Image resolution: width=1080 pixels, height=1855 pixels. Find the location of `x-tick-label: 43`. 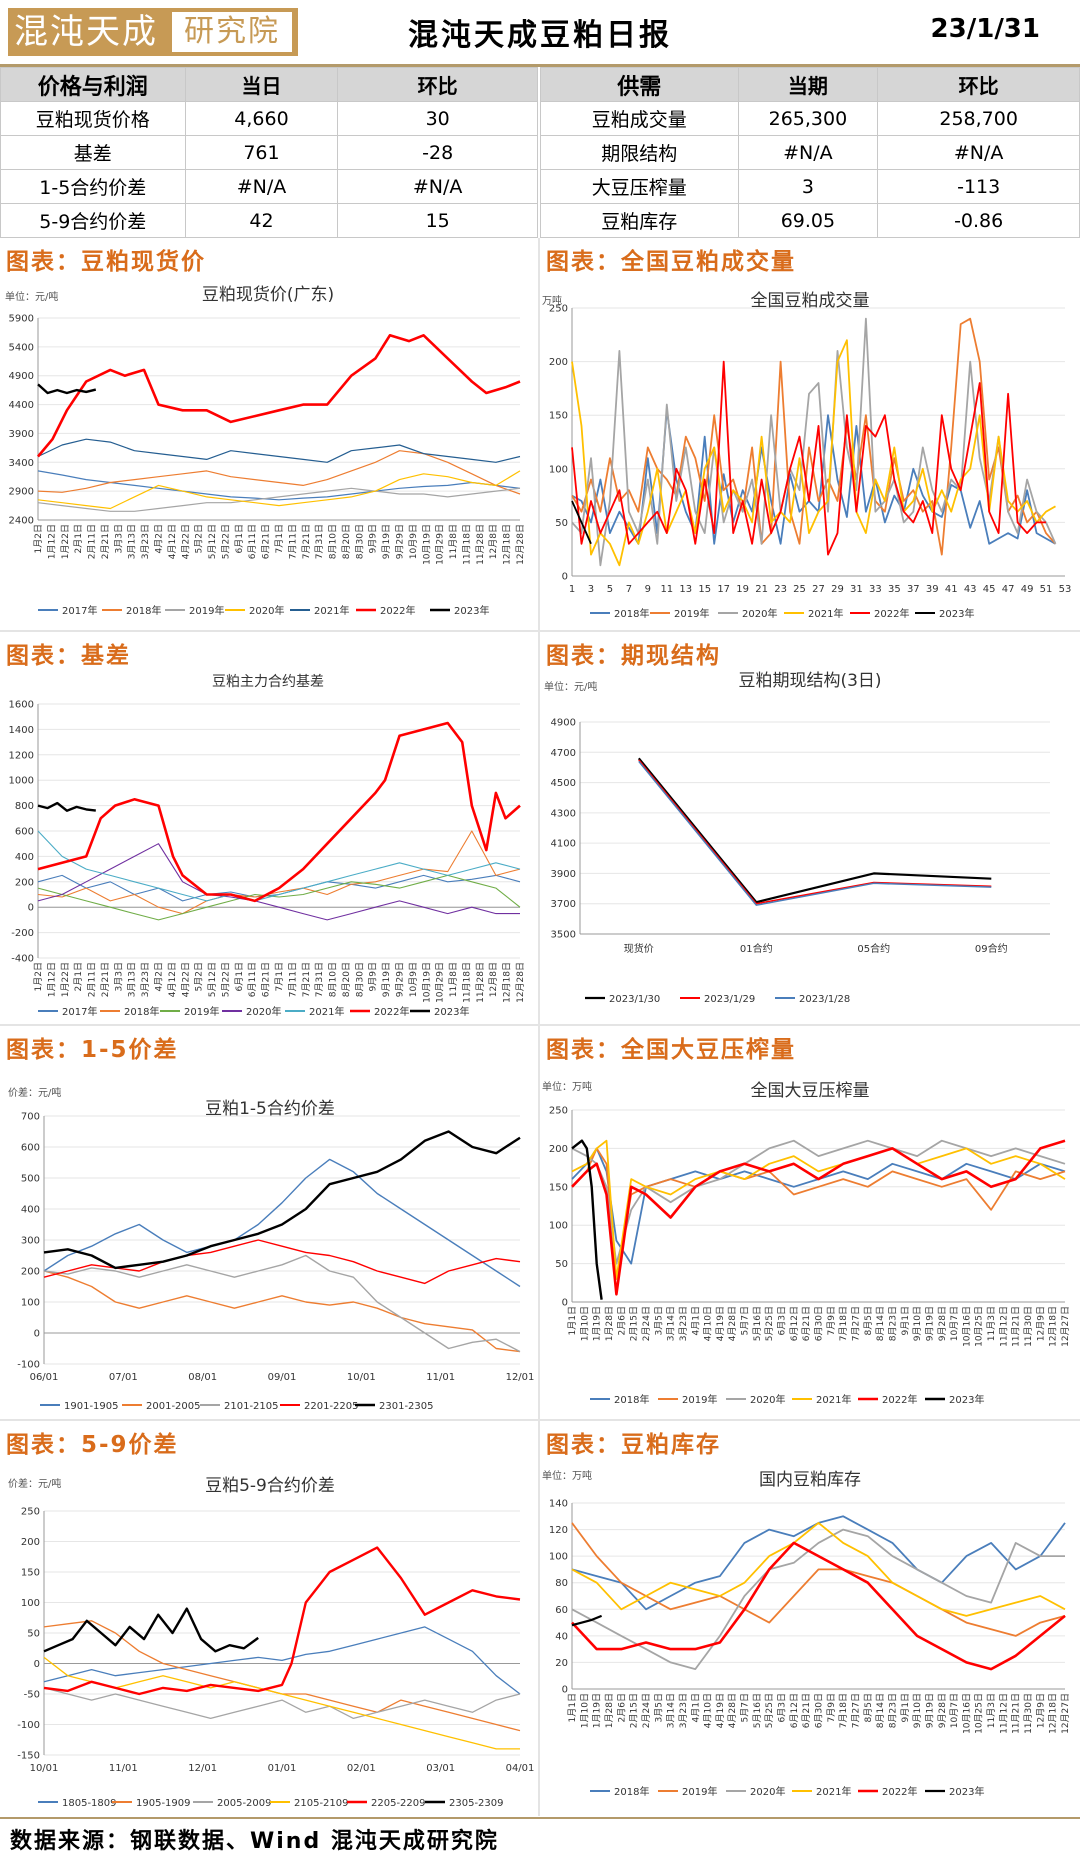

x-tick-label: 43 is located at coordinates (970, 589).